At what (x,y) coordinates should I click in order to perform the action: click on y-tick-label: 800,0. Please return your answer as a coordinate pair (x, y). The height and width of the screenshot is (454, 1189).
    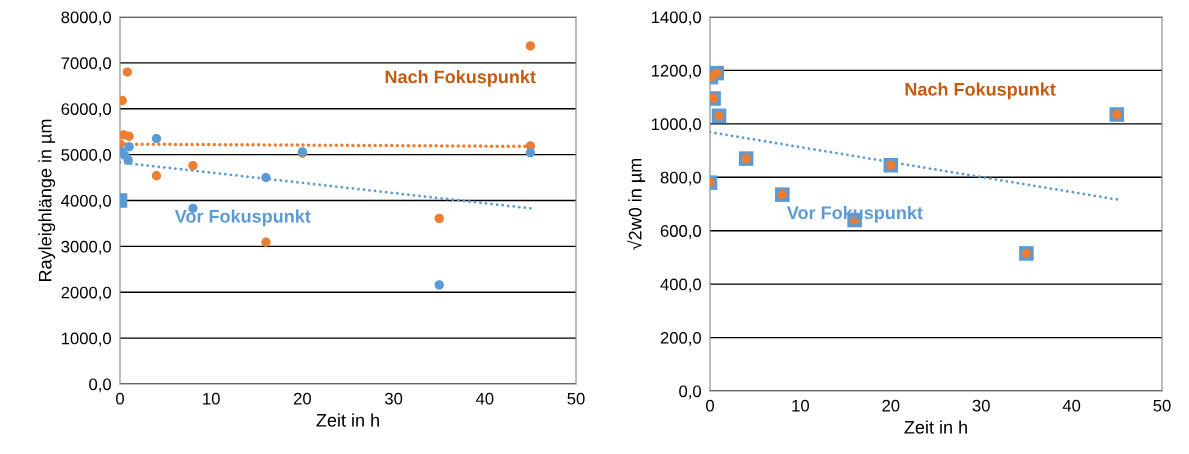
    Looking at the image, I should click on (681, 178).